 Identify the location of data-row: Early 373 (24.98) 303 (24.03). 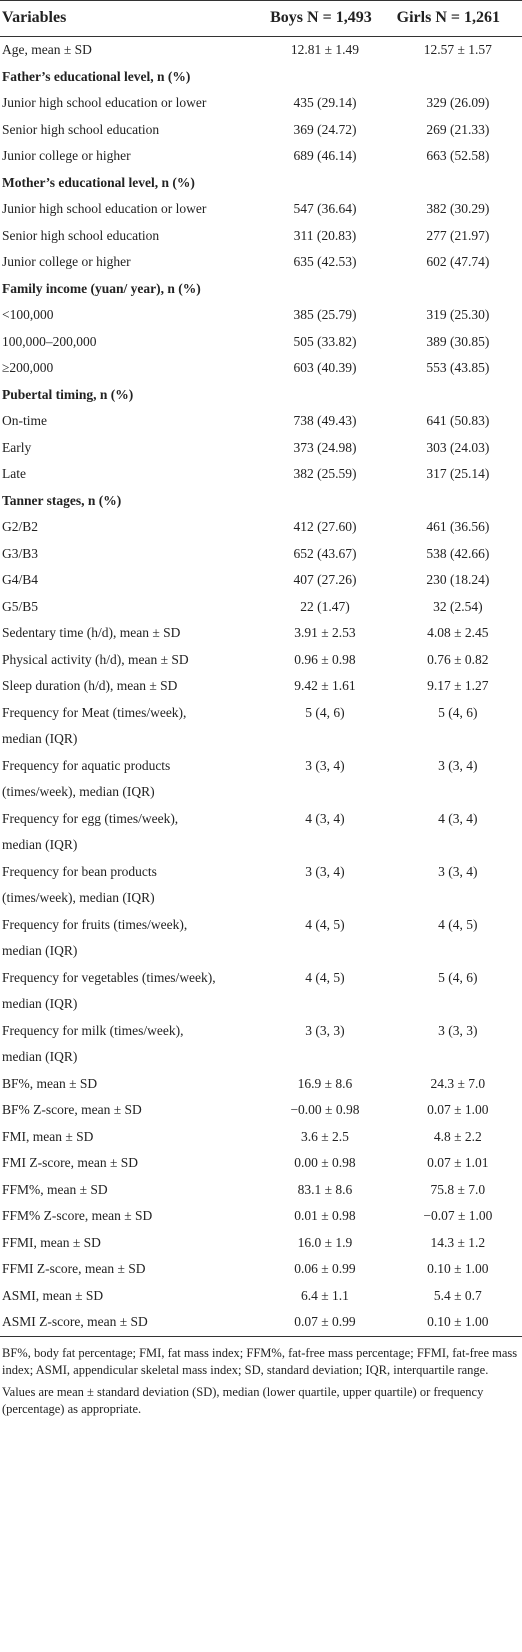
(261, 448).